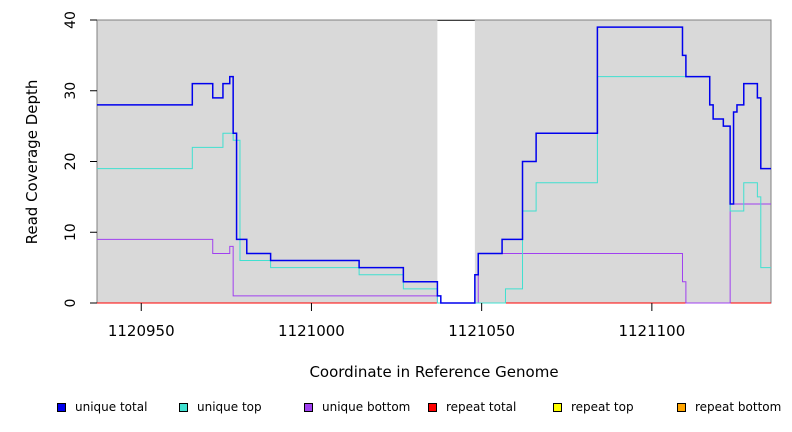 The width and height of the screenshot is (792, 432). What do you see at coordinates (71, 91) in the screenshot?
I see `y-tick-label: 30` at bounding box center [71, 91].